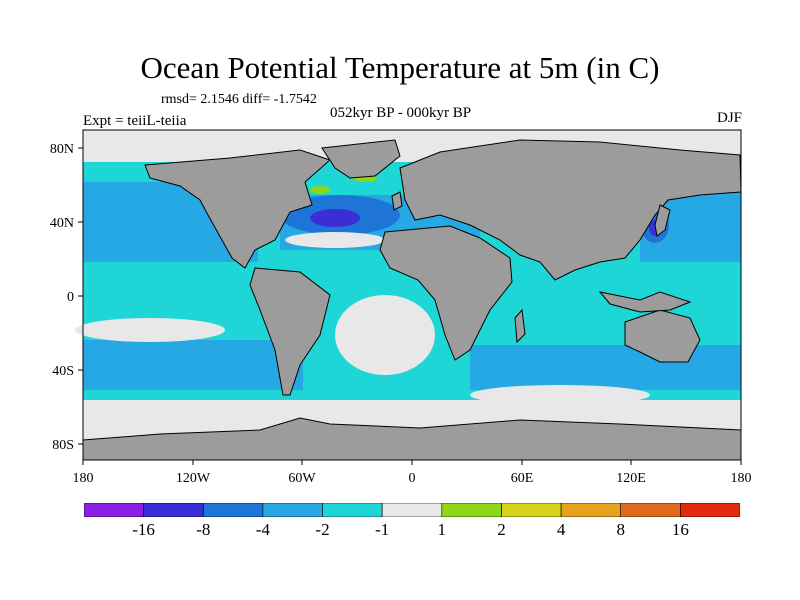  What do you see at coordinates (290, 331) in the screenshot?
I see `land-south-america` at bounding box center [290, 331].